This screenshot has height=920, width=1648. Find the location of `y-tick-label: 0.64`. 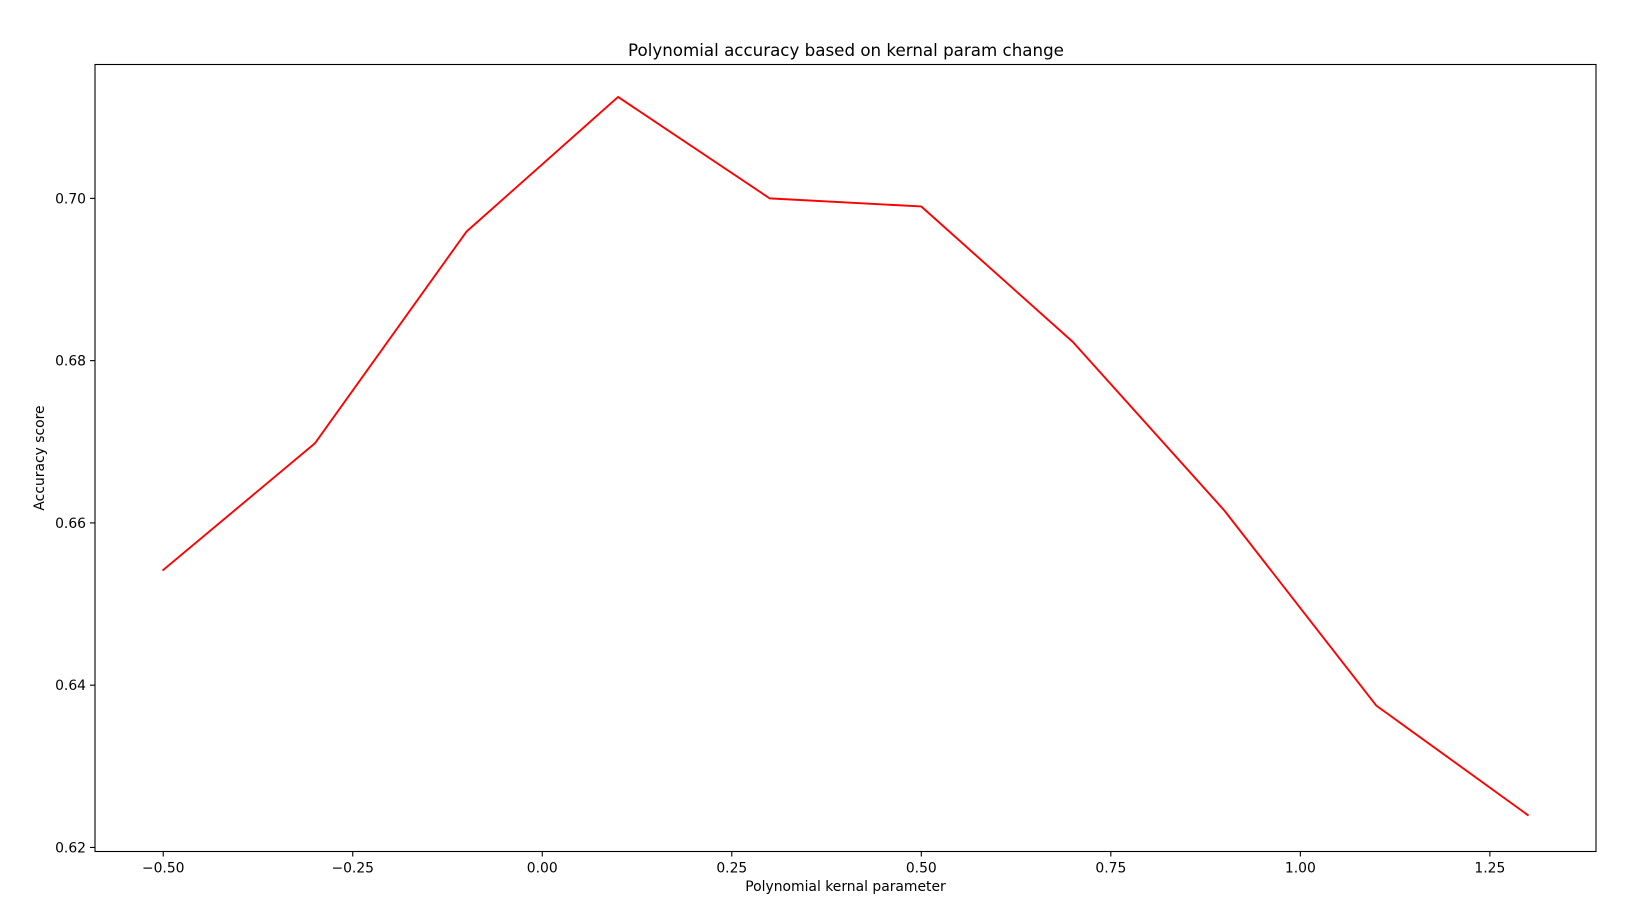

y-tick-label: 0.64 is located at coordinates (70, 686).